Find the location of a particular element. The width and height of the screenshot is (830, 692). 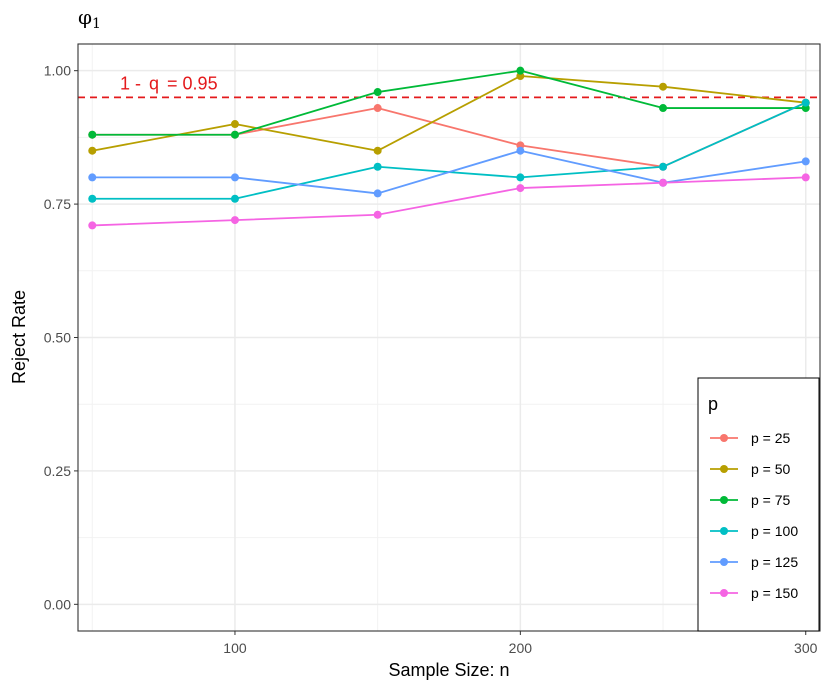

reference-line-group: 1 - q = 0.95 is located at coordinates (449, 86).